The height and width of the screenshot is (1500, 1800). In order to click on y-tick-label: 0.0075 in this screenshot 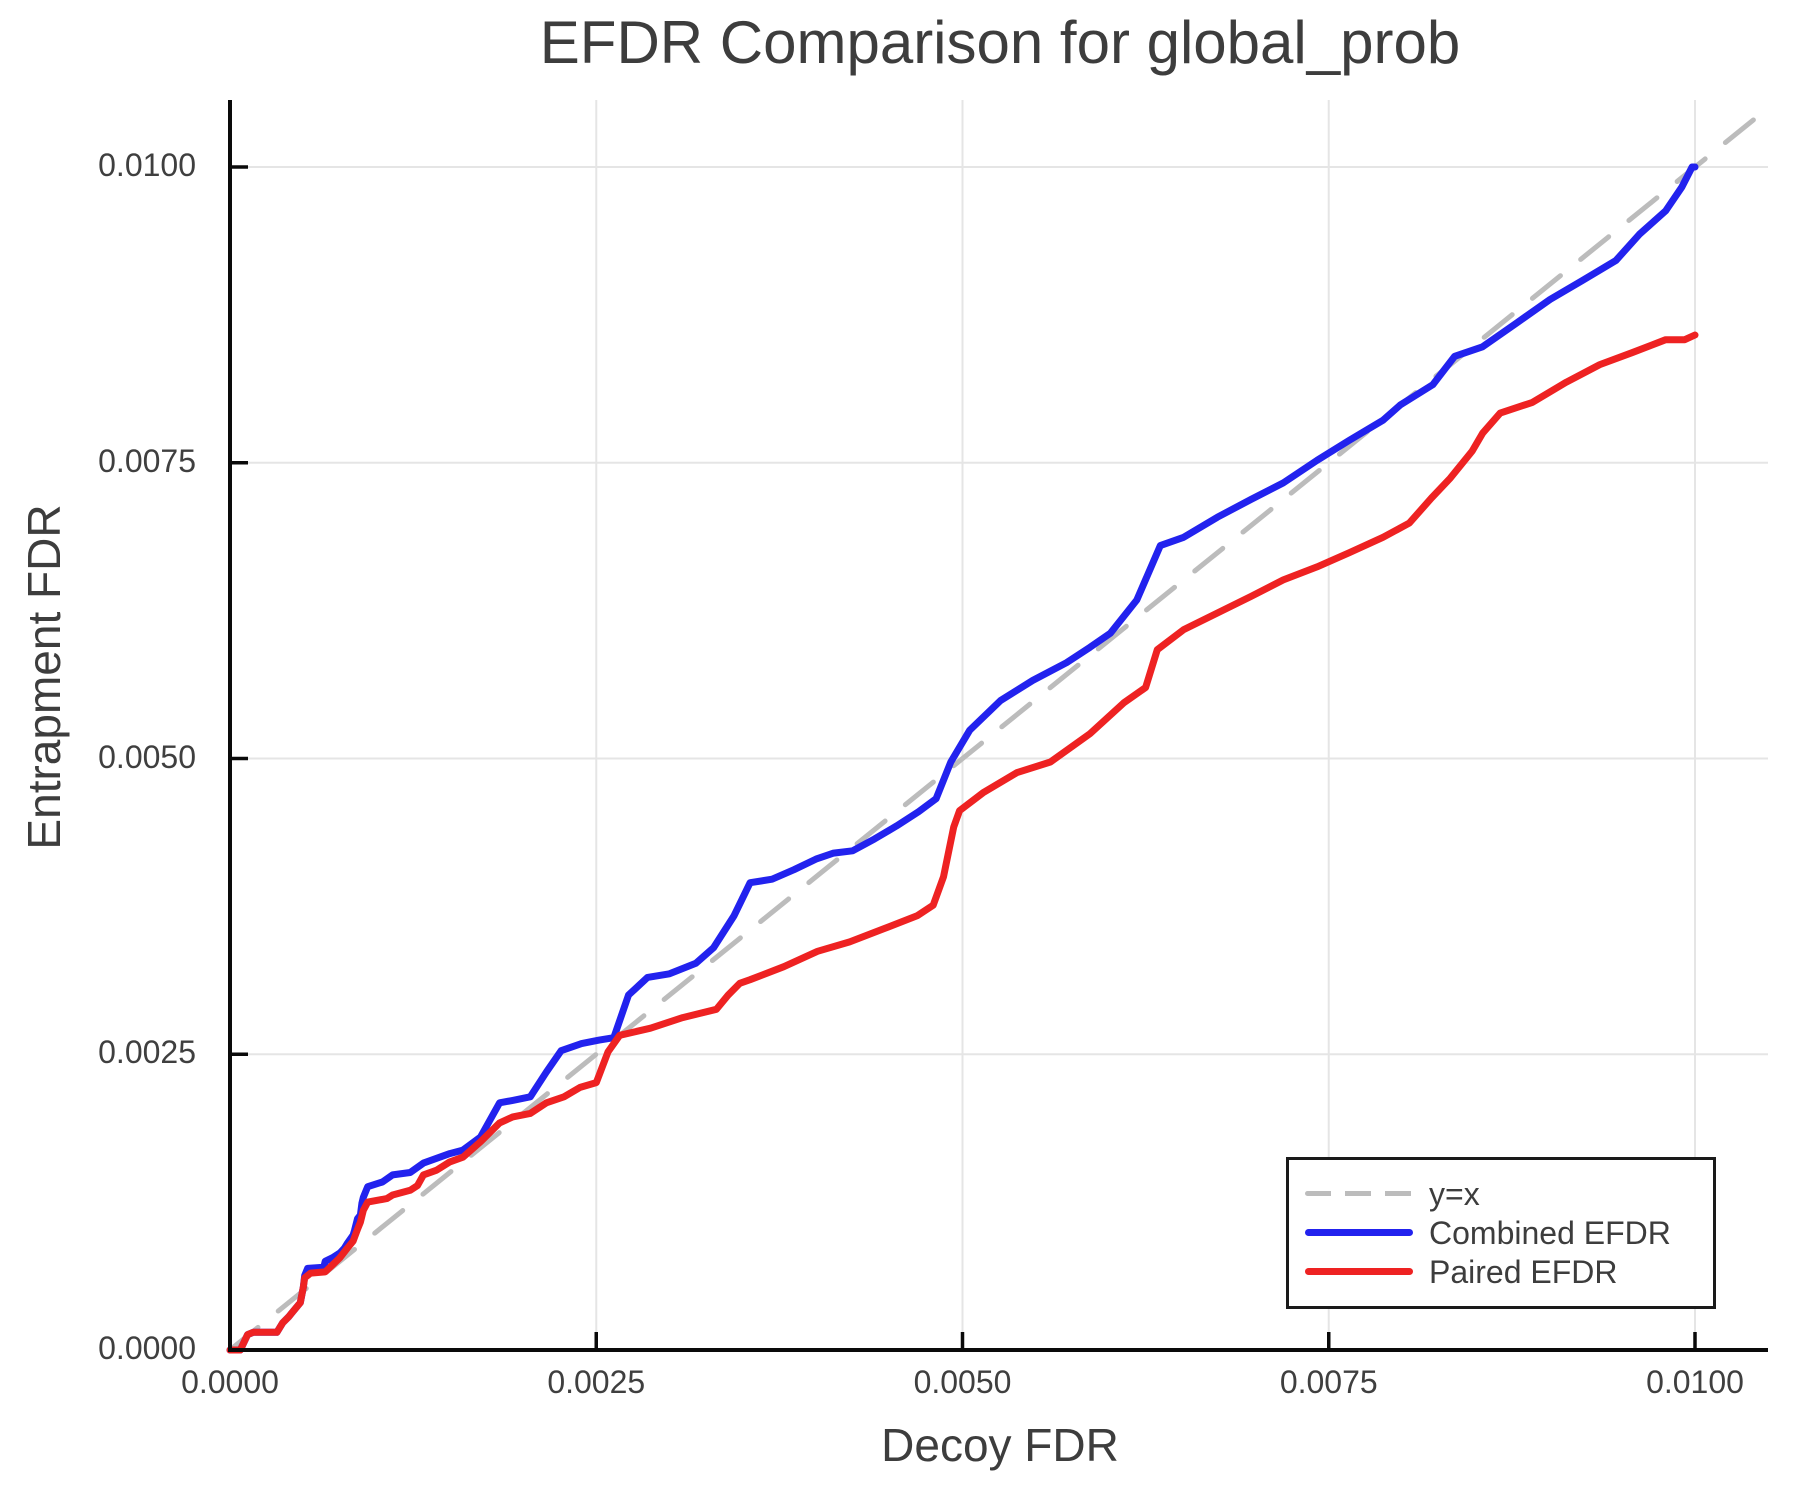, I will do `click(147, 460)`.